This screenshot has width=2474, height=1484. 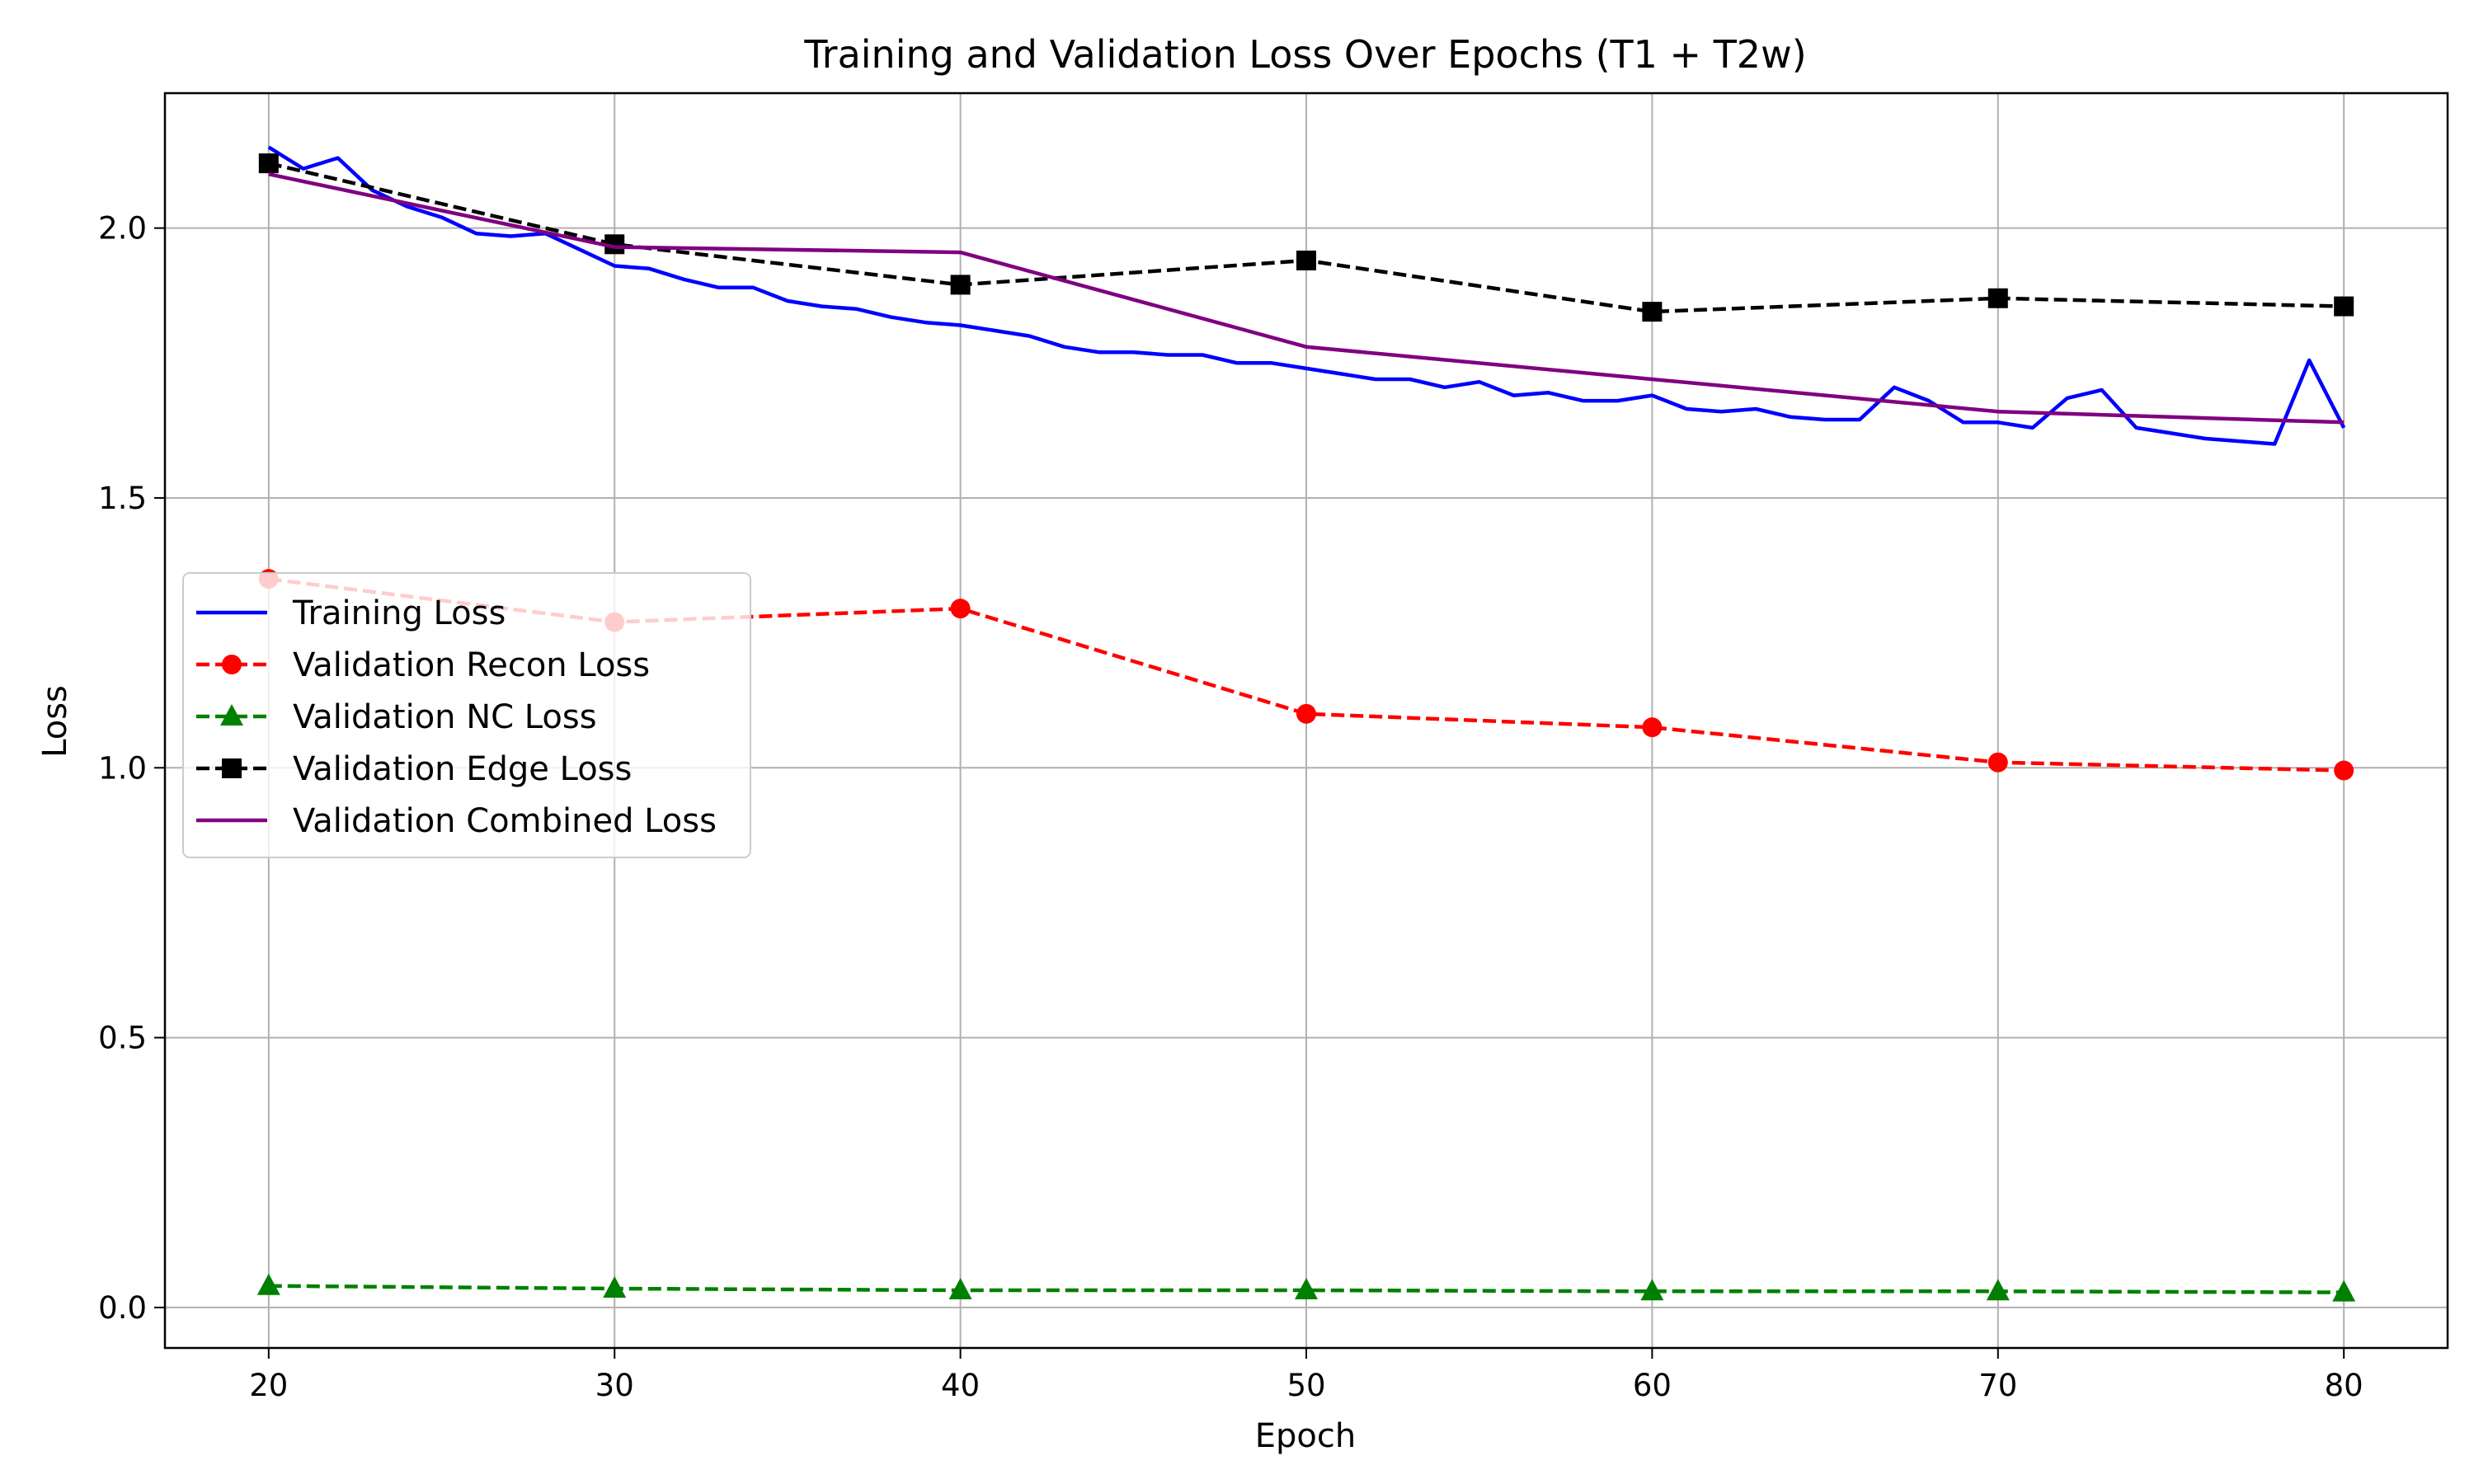 I want to click on y-tick-label: 1.0, so click(x=122, y=768).